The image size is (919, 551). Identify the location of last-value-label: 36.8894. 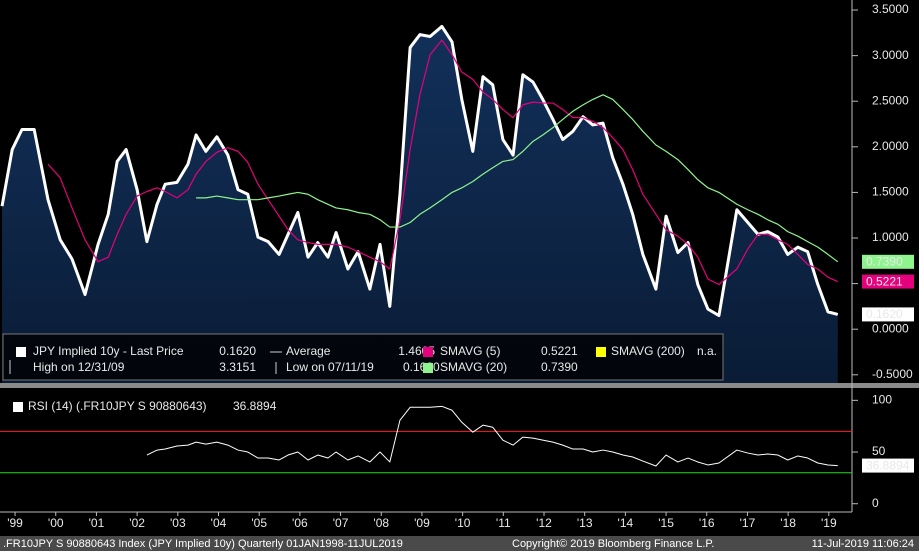
(888, 465).